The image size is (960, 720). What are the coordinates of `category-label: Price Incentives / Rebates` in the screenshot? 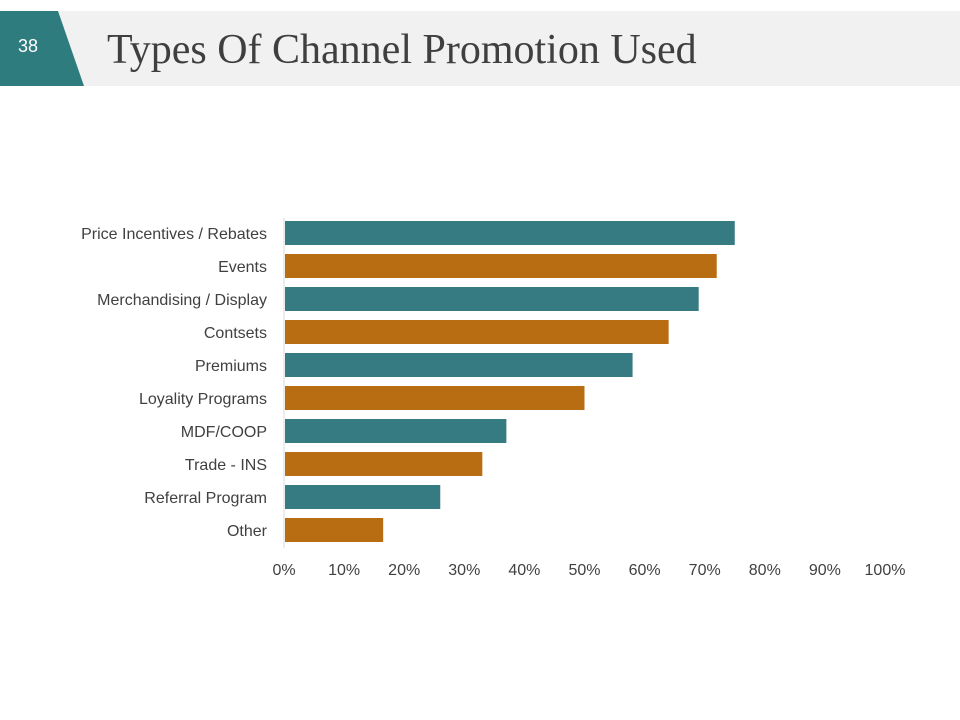 It's located at (174, 234).